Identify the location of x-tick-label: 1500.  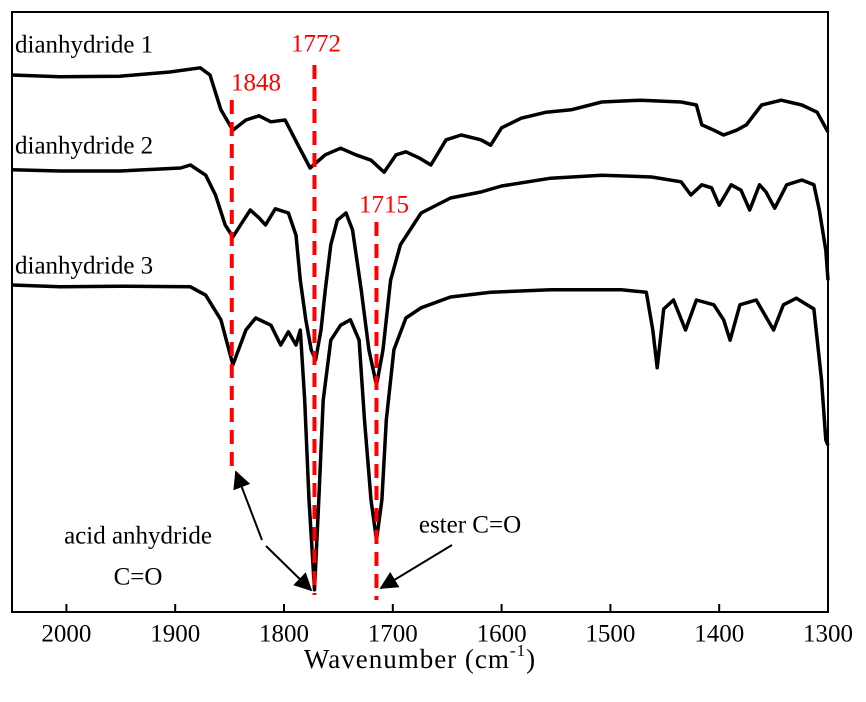
(610, 634).